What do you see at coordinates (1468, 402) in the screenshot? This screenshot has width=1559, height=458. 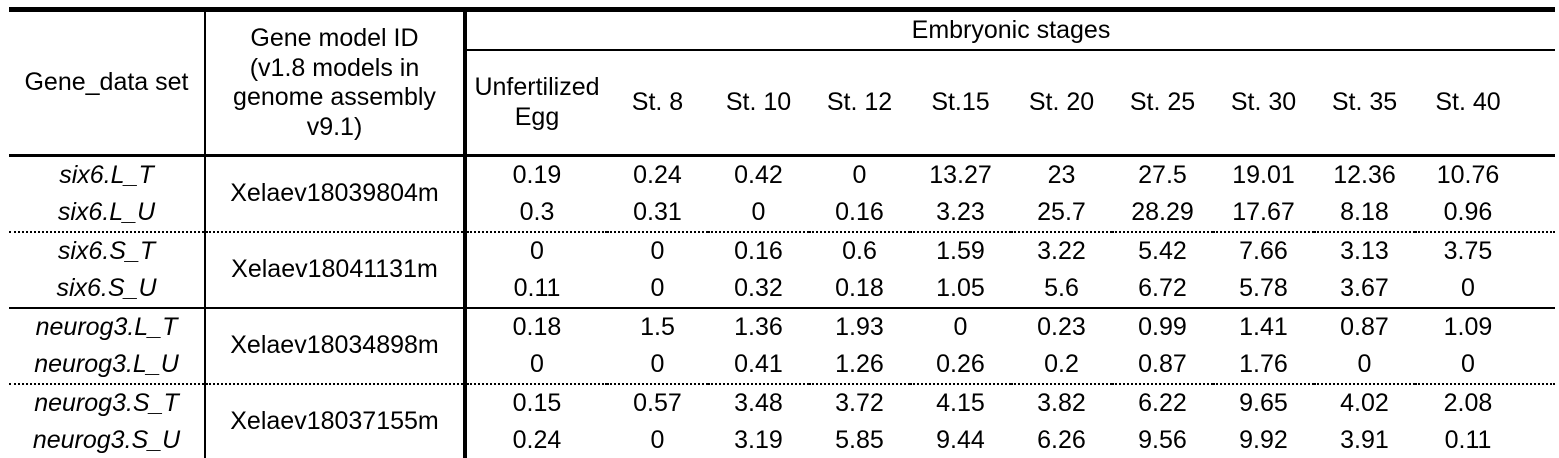 I see `value-cell: 2.08` at bounding box center [1468, 402].